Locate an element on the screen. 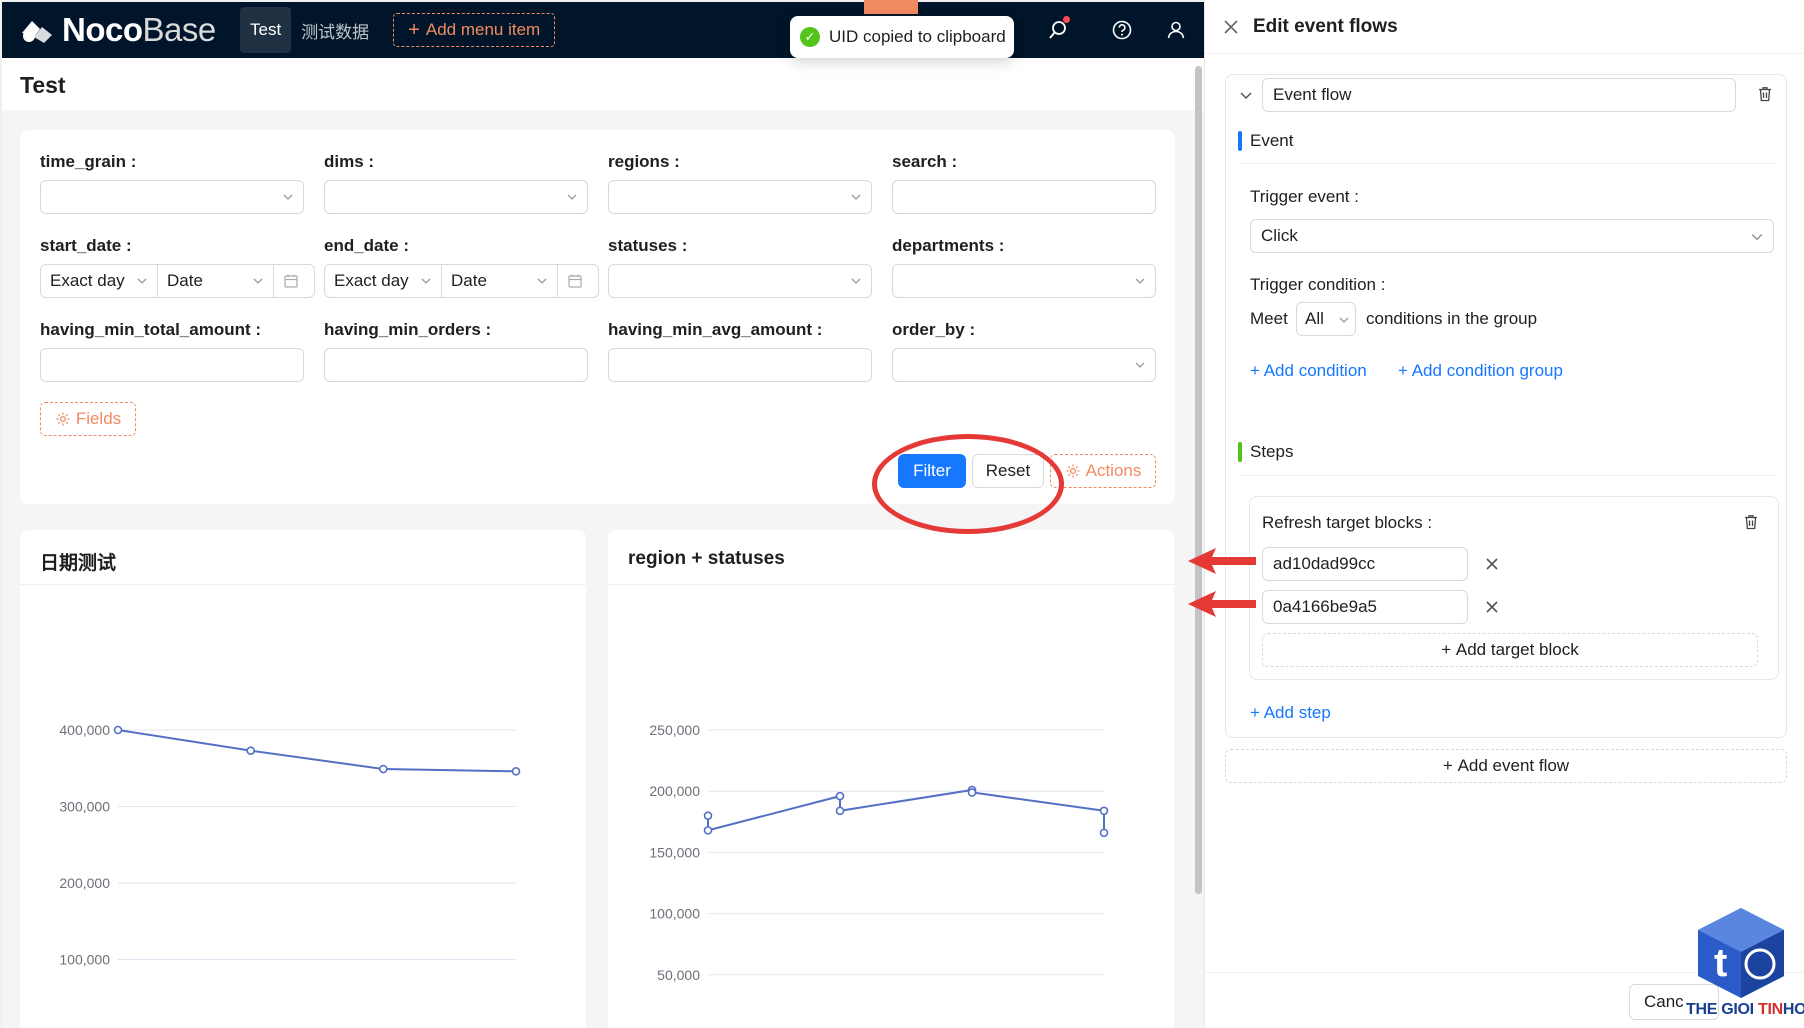 Image resolution: width=1804 pixels, height=1028 pixels. add-menu-item-button: + Add menu item is located at coordinates (474, 30).